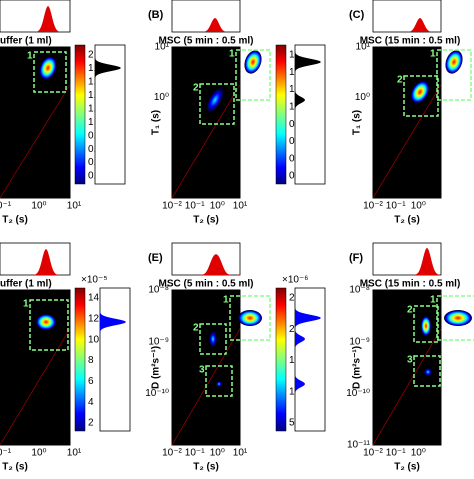 The width and height of the screenshot is (474, 479). I want to click on y-tick-label: 10⁻⁹, so click(359, 341).